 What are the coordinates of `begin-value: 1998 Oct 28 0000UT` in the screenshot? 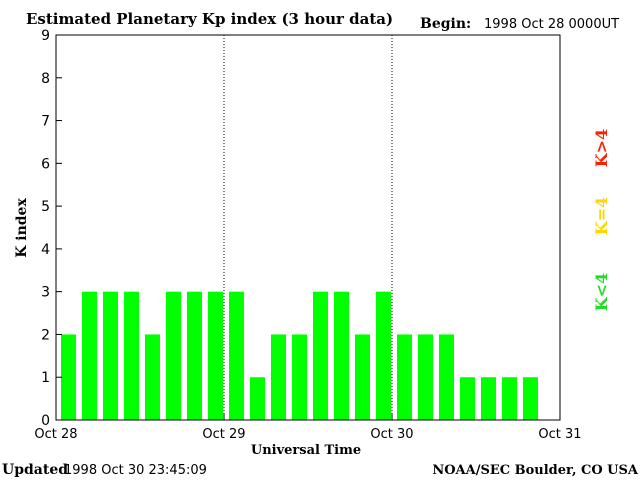 It's located at (551, 24).